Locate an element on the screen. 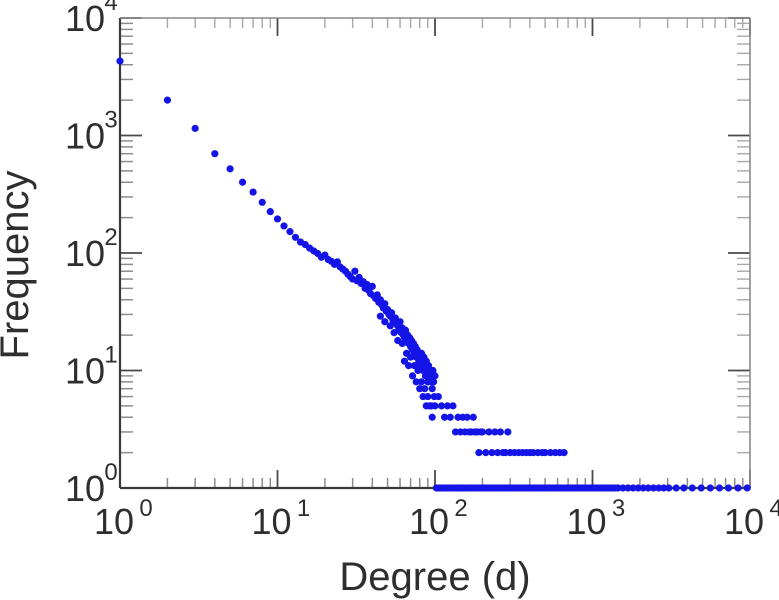  x-axis-title: Degree (d) is located at coordinates (434, 577).